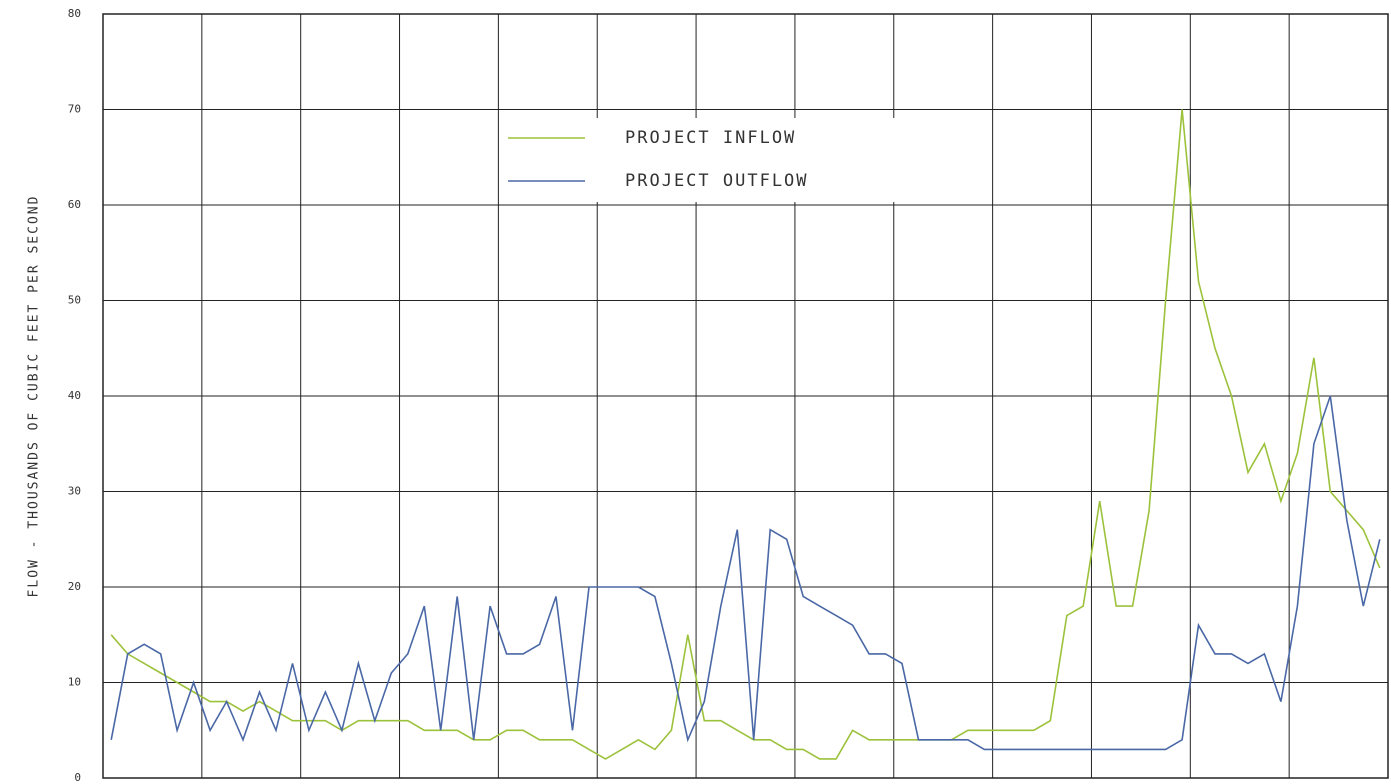 This screenshot has width=1391, height=784. What do you see at coordinates (74, 395) in the screenshot?
I see `y-tick-label: 40` at bounding box center [74, 395].